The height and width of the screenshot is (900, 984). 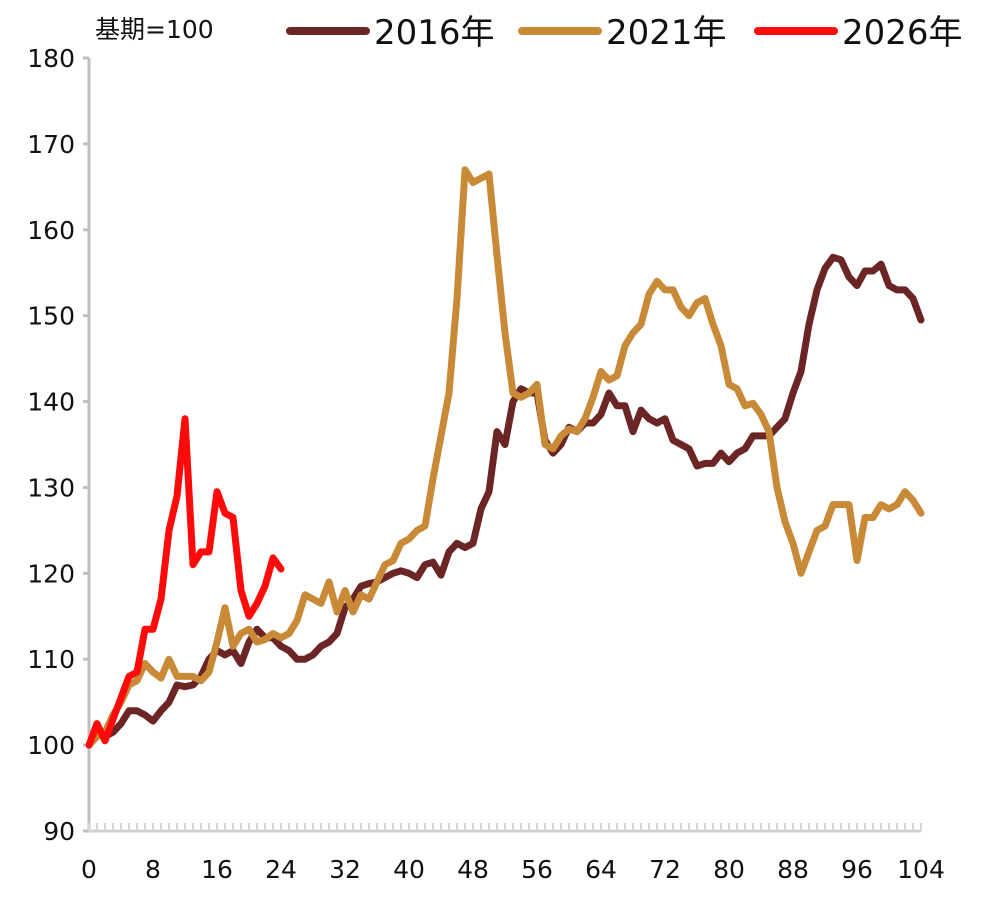 I want to click on x-tick-label: 24, so click(x=281, y=869).